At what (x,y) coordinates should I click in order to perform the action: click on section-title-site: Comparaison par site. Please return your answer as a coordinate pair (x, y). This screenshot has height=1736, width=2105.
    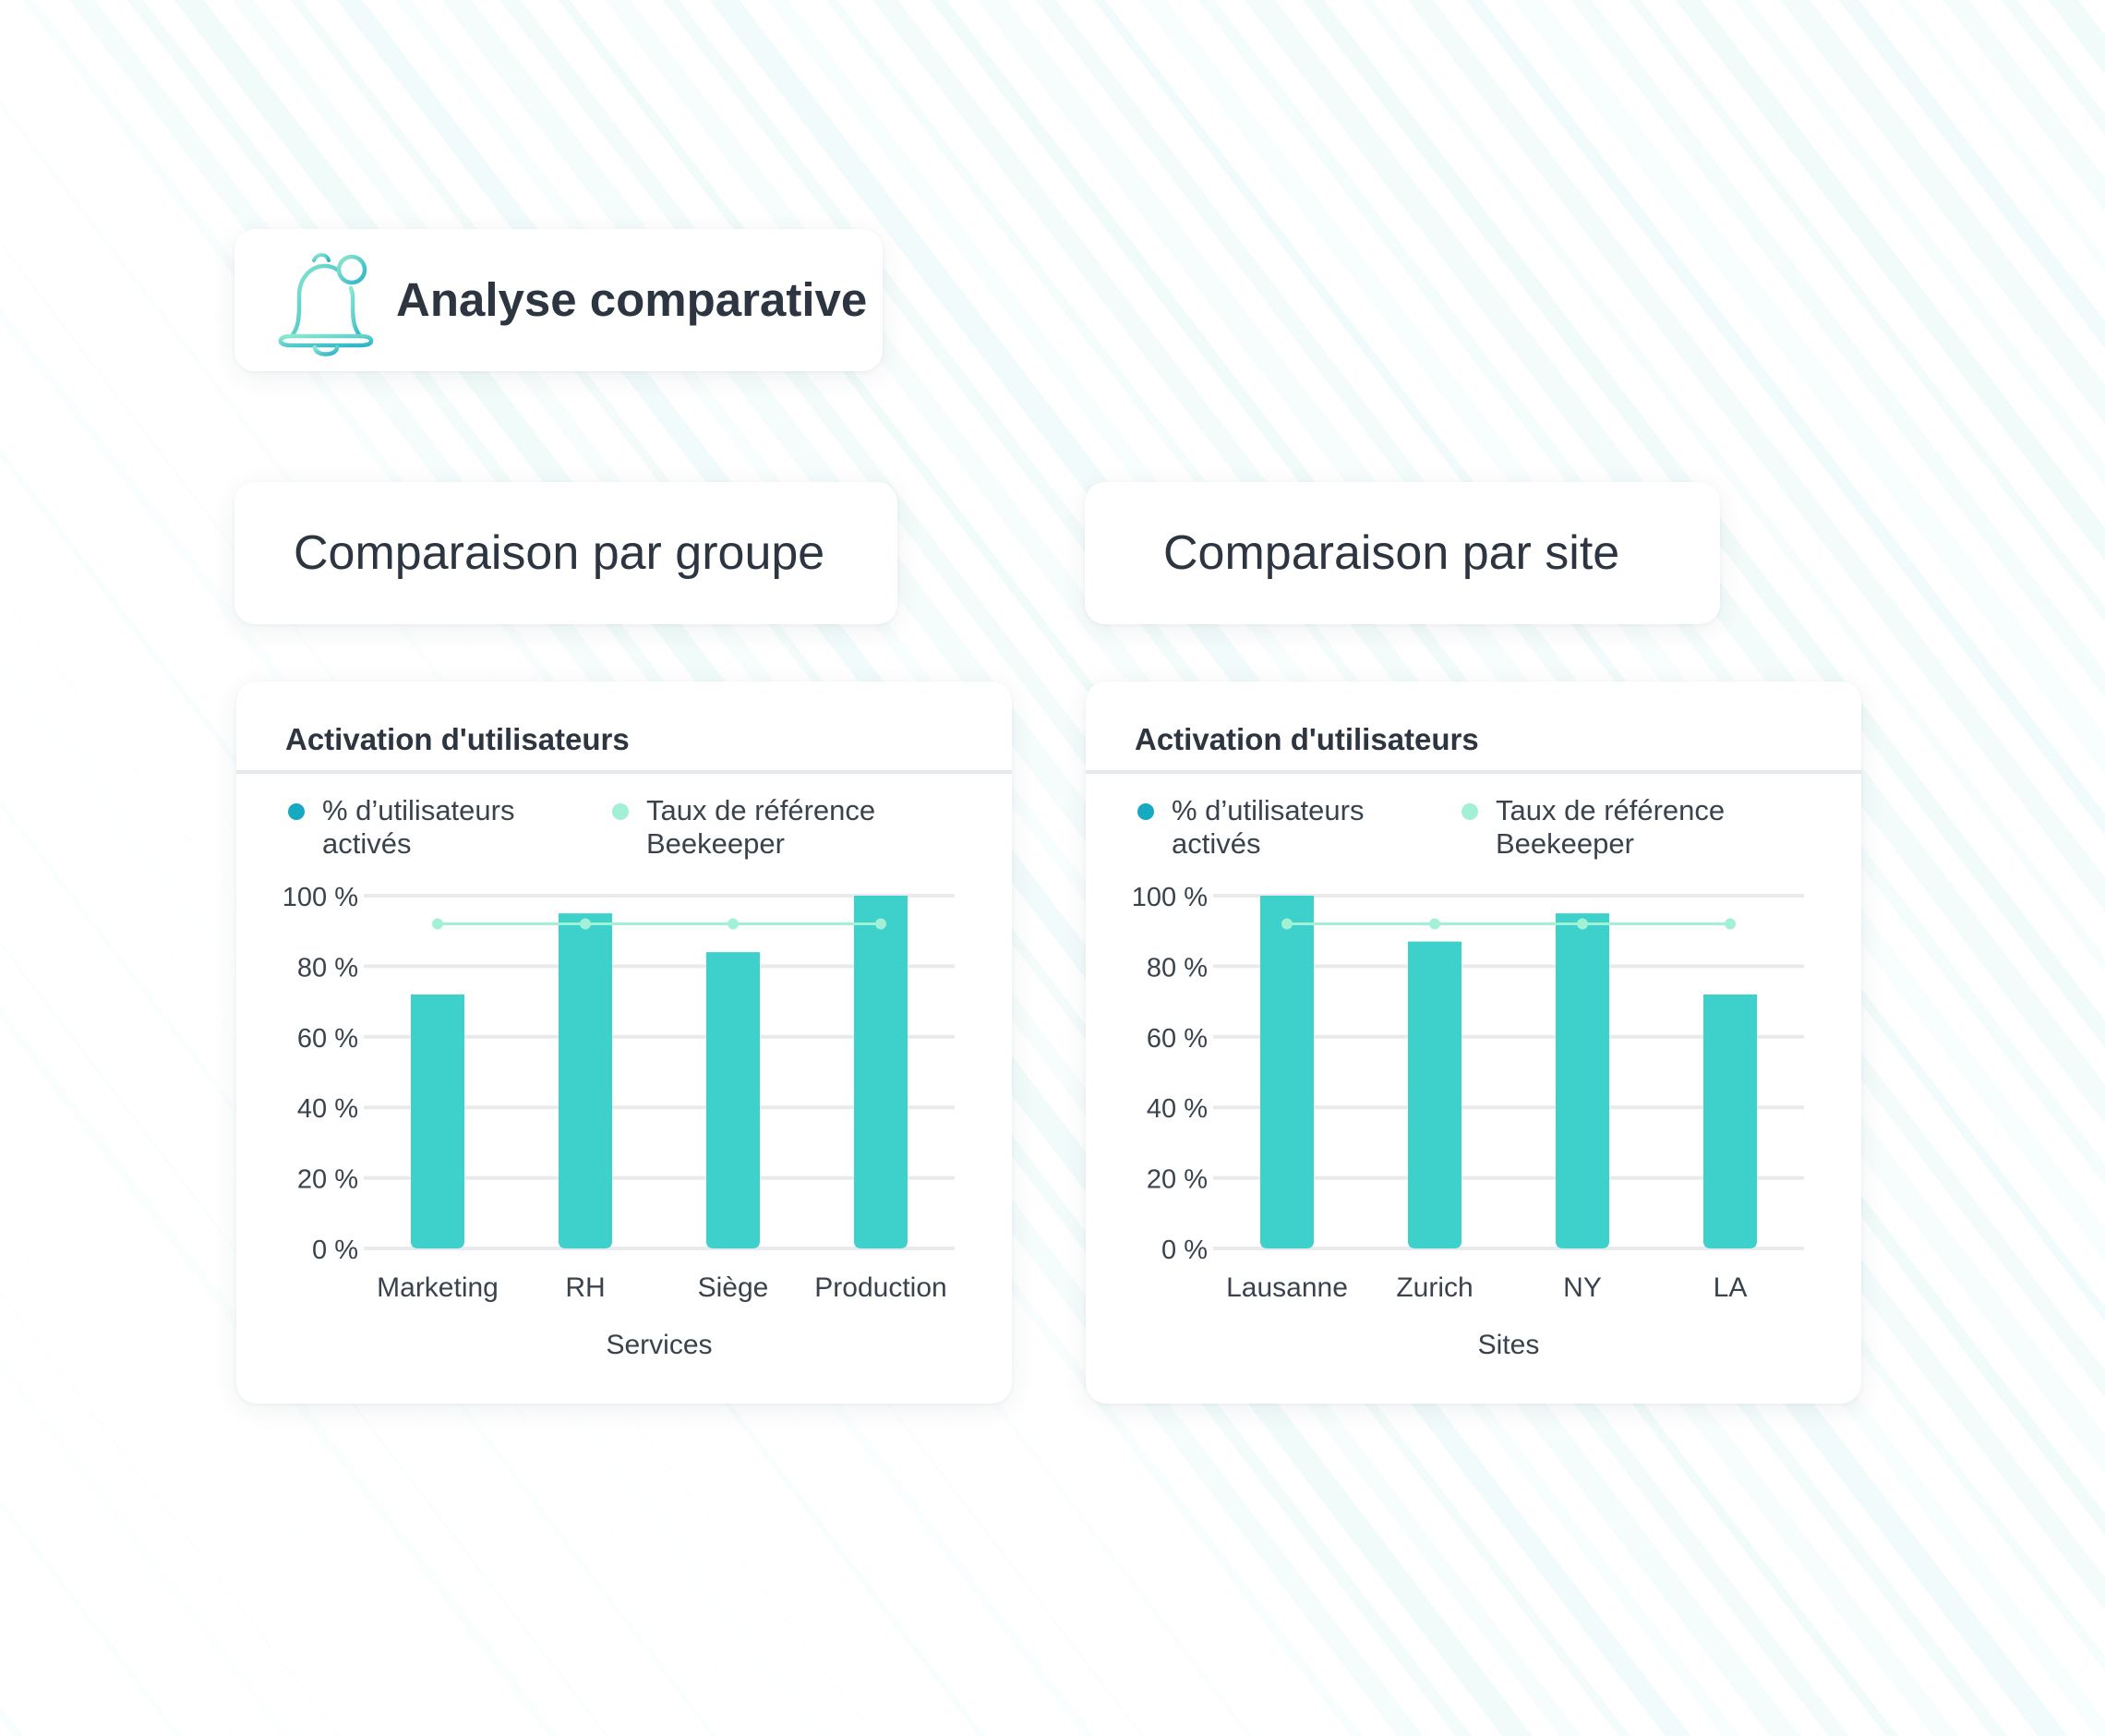
    Looking at the image, I should click on (1392, 553).